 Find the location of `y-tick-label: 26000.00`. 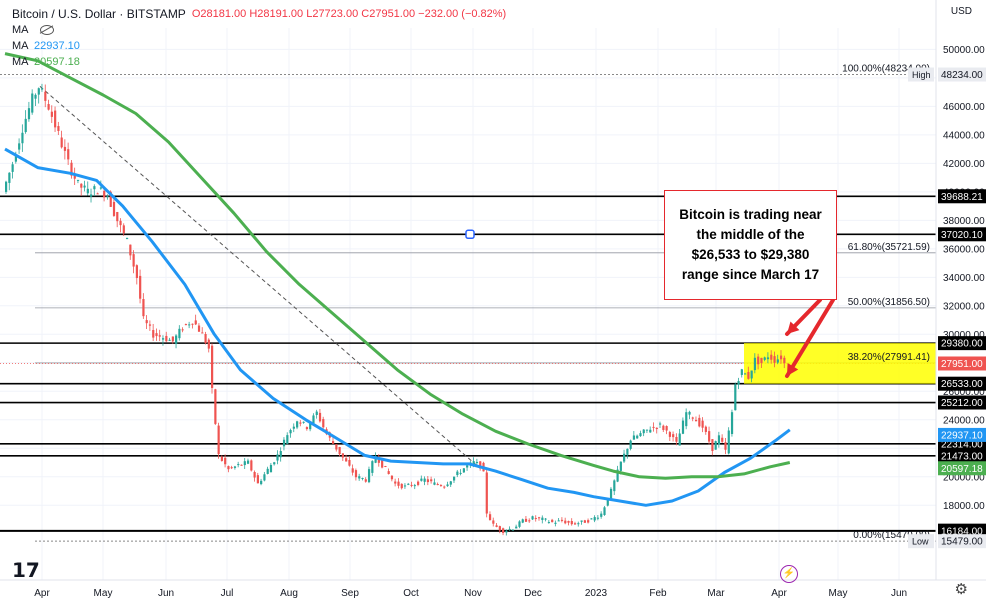

y-tick-label: 26000.00 is located at coordinates (964, 392).